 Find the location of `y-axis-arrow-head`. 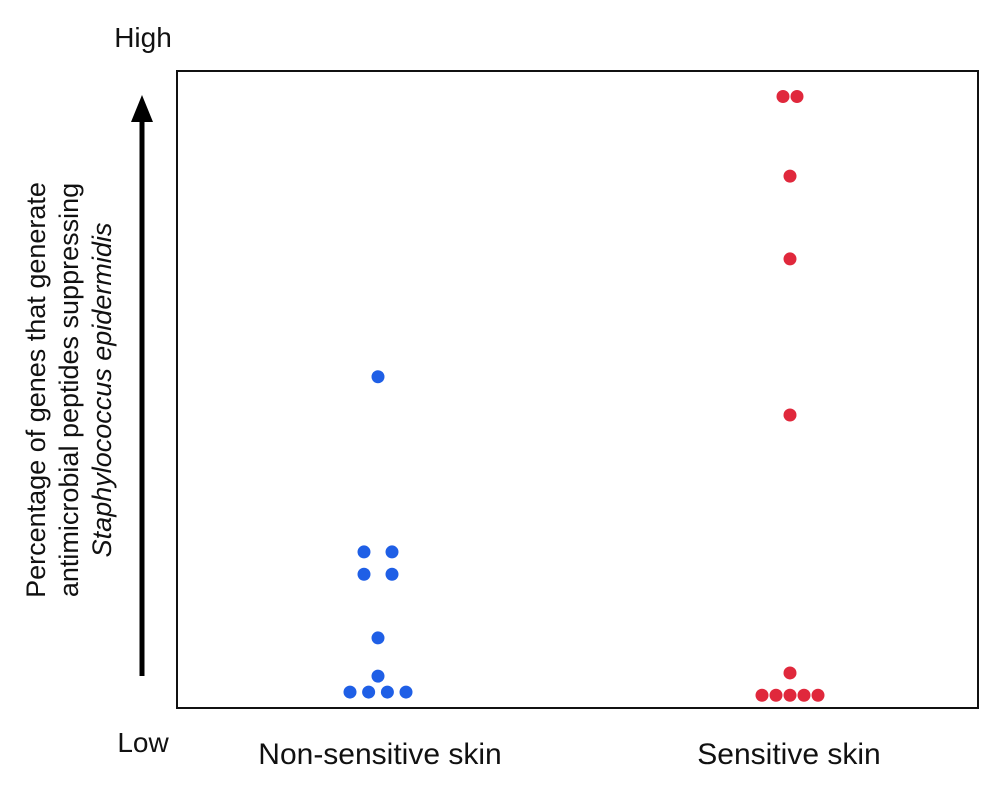

y-axis-arrow-head is located at coordinates (142, 108).